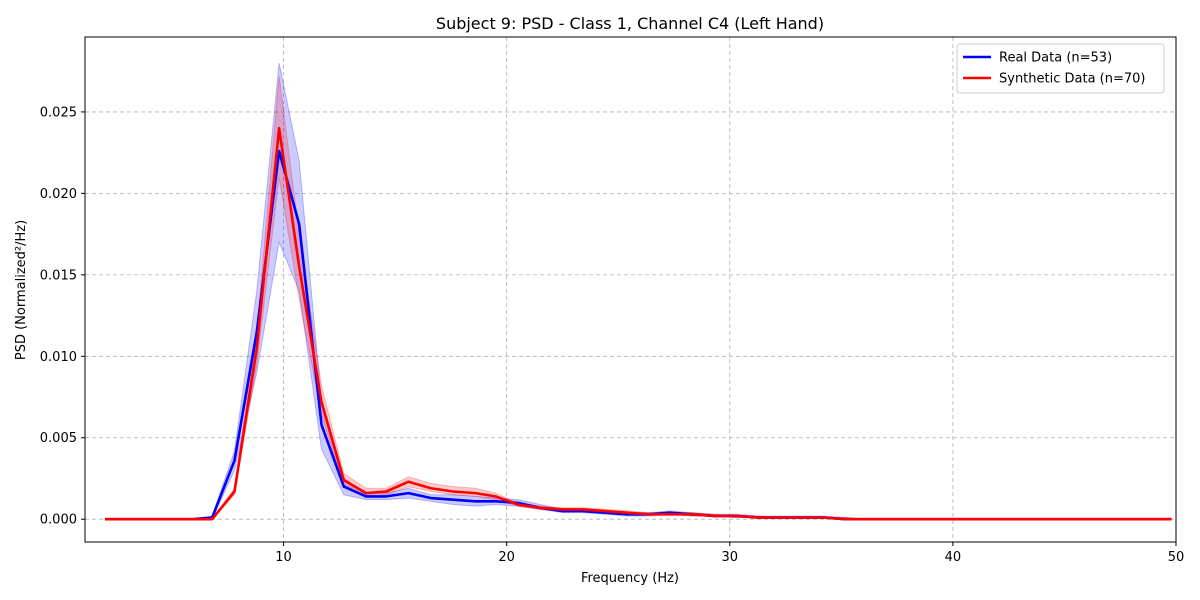 The height and width of the screenshot is (600, 1200). What do you see at coordinates (58, 438) in the screenshot?
I see `y-tick-label-1: 0.005` at bounding box center [58, 438].